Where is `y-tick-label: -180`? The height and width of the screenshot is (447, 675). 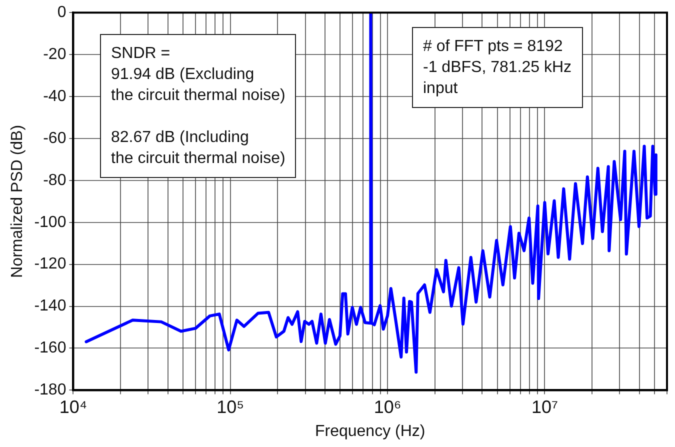 y-tick-label: -180 is located at coordinates (50, 390).